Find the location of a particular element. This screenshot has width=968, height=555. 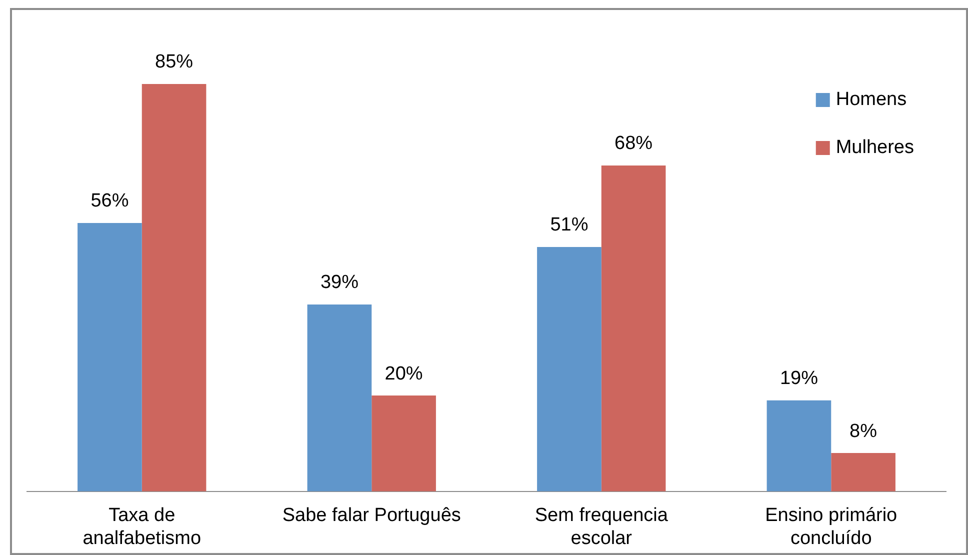

x-tick-label: Sem frequencia escolar is located at coordinates (601, 527).